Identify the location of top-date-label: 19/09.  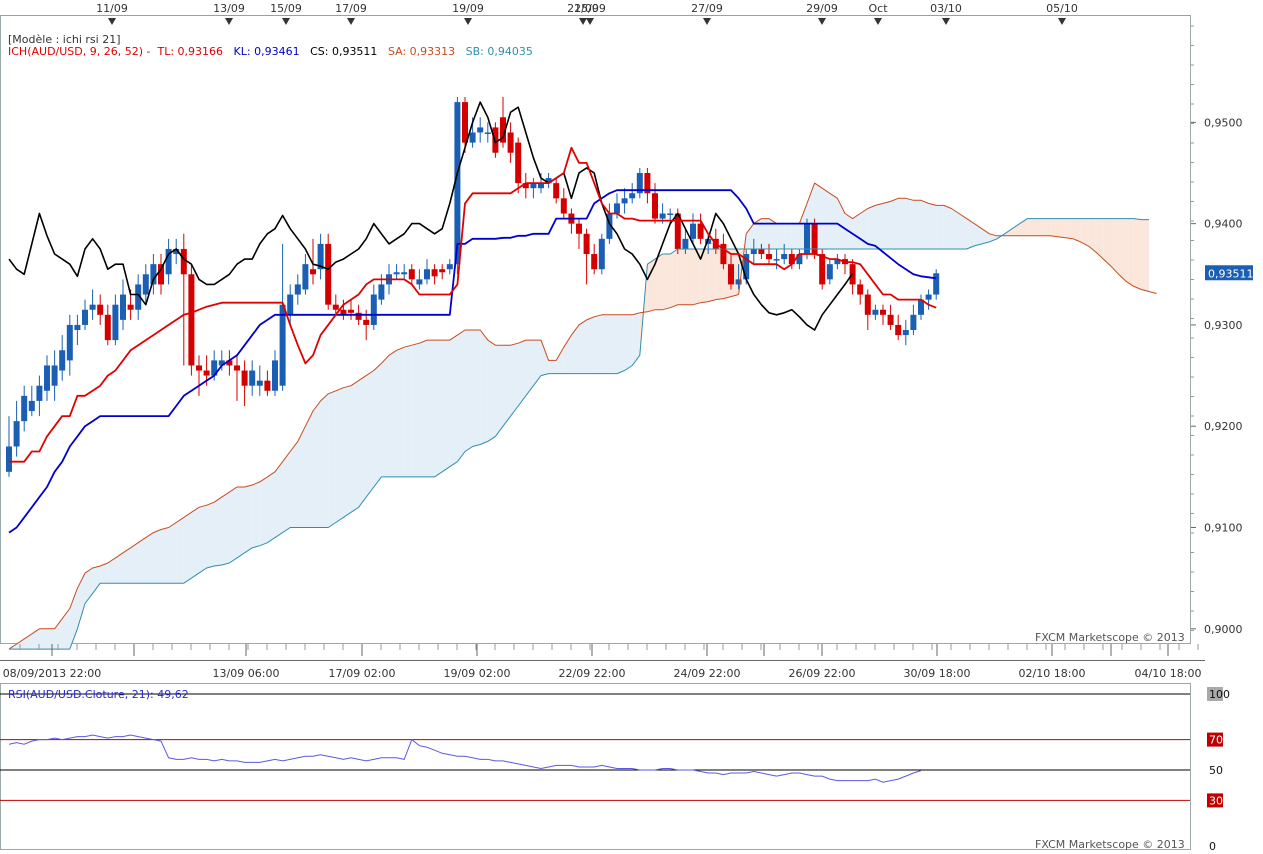
(468, 8).